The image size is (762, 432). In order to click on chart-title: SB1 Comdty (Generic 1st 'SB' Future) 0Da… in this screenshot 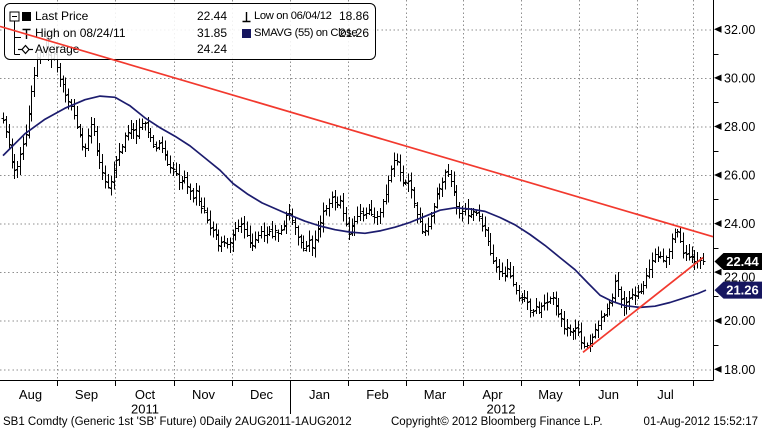, I will do `click(177, 422)`.